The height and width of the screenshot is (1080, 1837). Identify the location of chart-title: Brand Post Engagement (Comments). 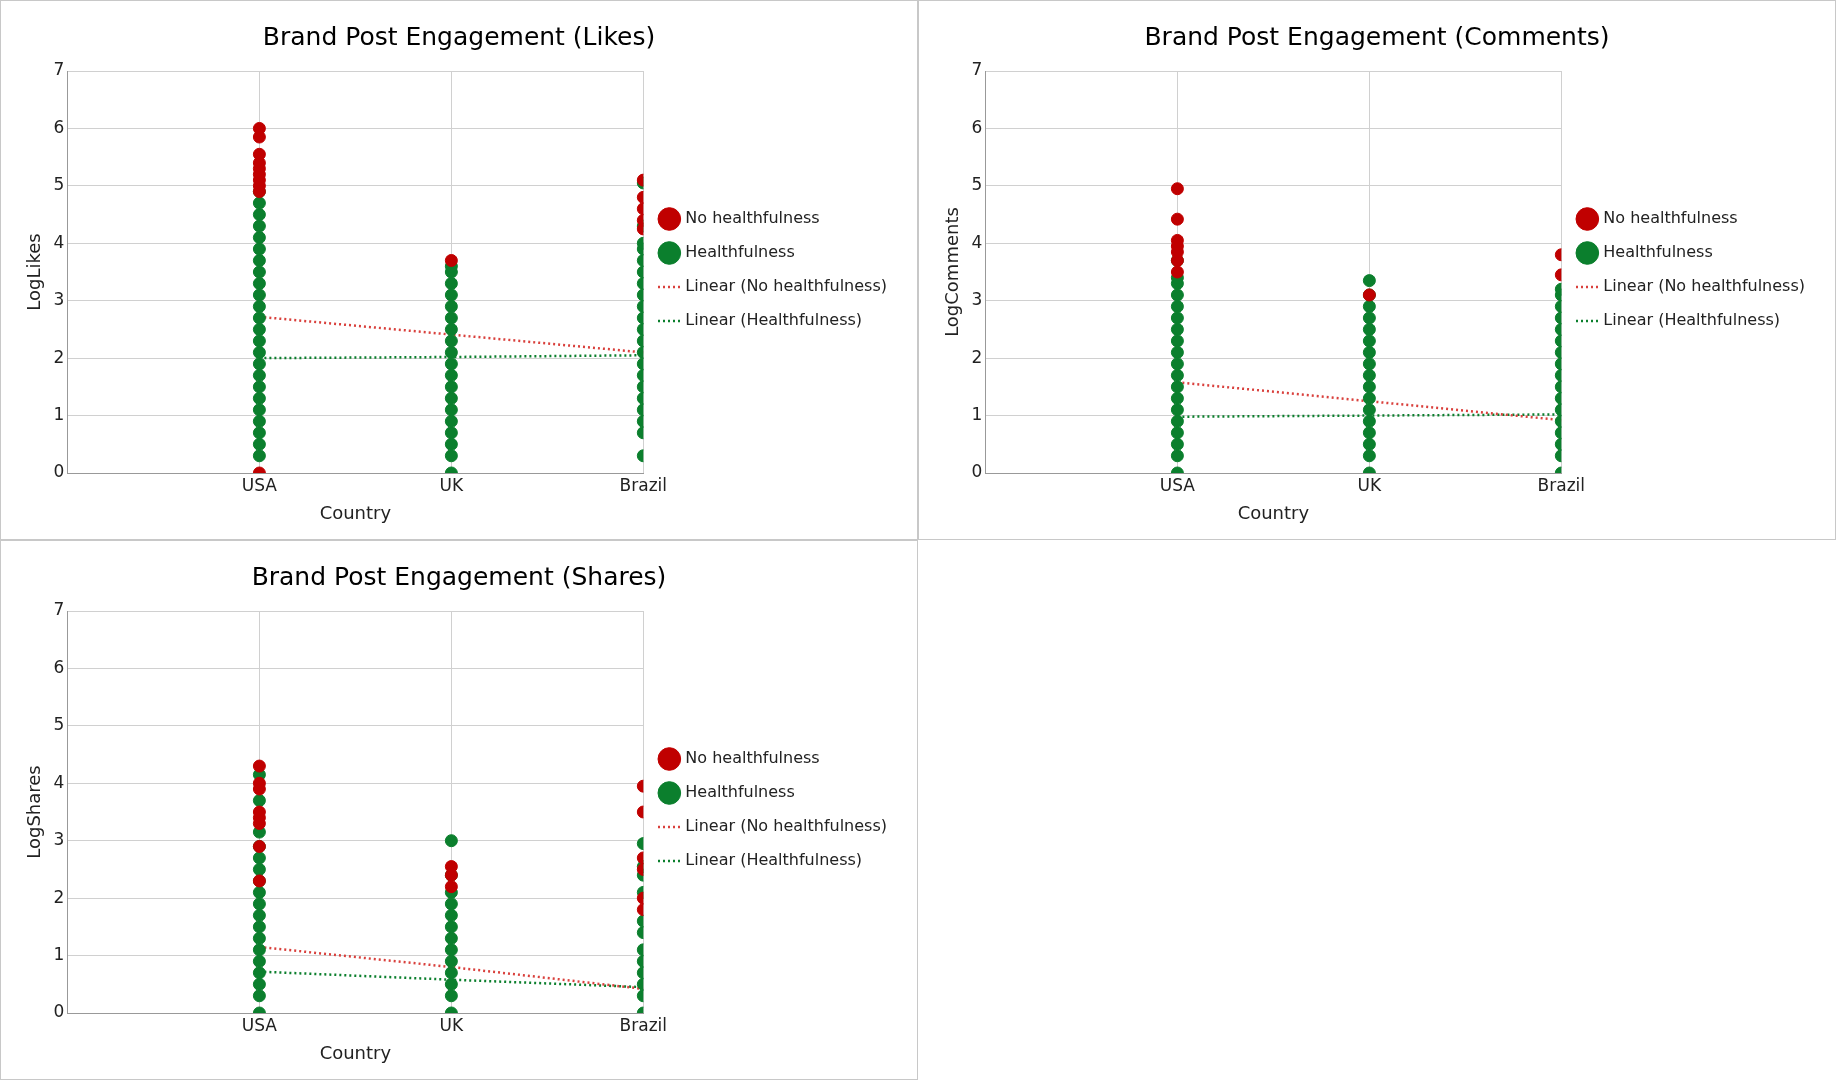
(1377, 36).